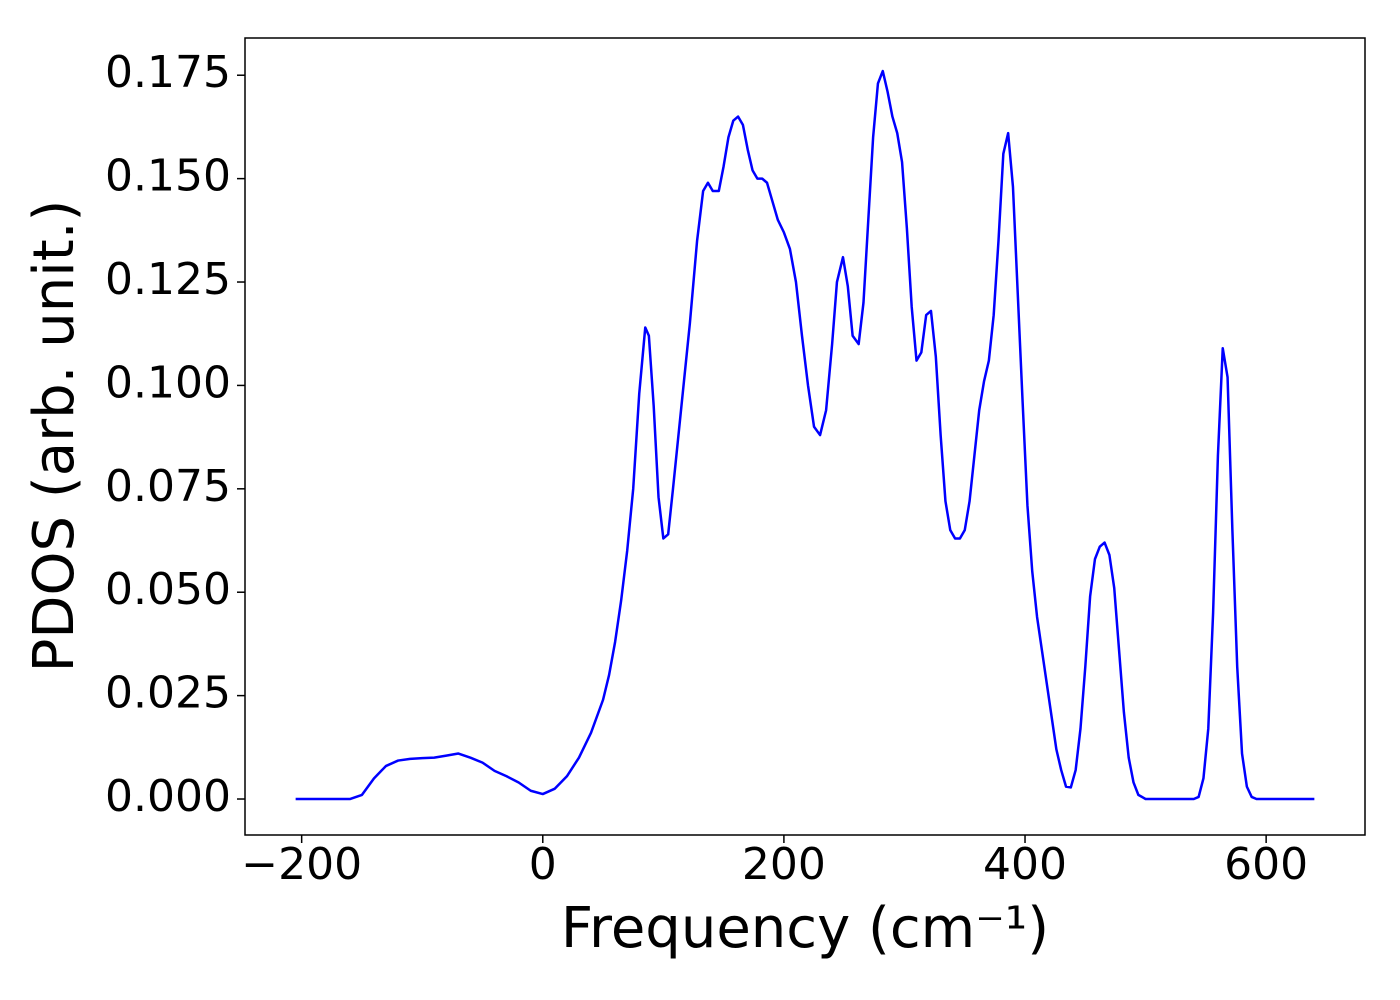 This screenshot has height=1000, width=1400. Describe the element at coordinates (168, 796) in the screenshot. I see `y-tick-label: 0.000` at that location.